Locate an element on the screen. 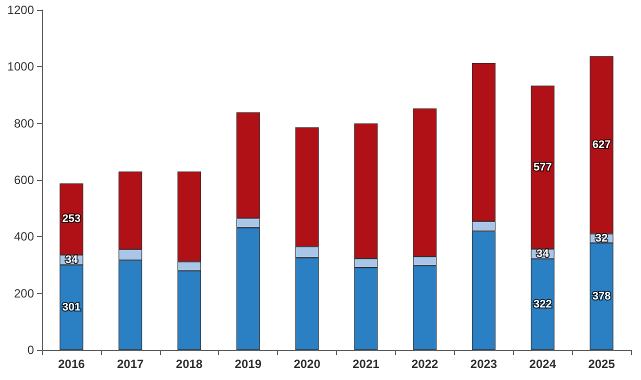  y-tick-label: 800 is located at coordinates (24, 123).